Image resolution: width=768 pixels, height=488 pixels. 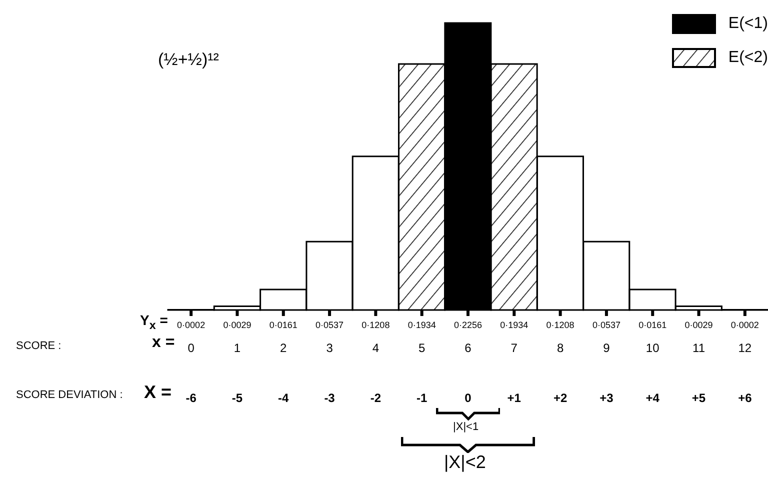 I want to click on x-tick-label: 2, so click(x=284, y=348).